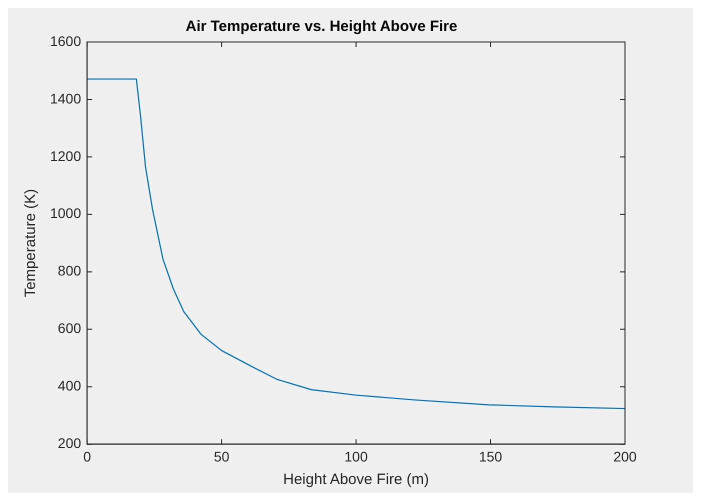 The width and height of the screenshot is (701, 501). What do you see at coordinates (66, 40) in the screenshot?
I see `y-tick-label: 1600` at bounding box center [66, 40].